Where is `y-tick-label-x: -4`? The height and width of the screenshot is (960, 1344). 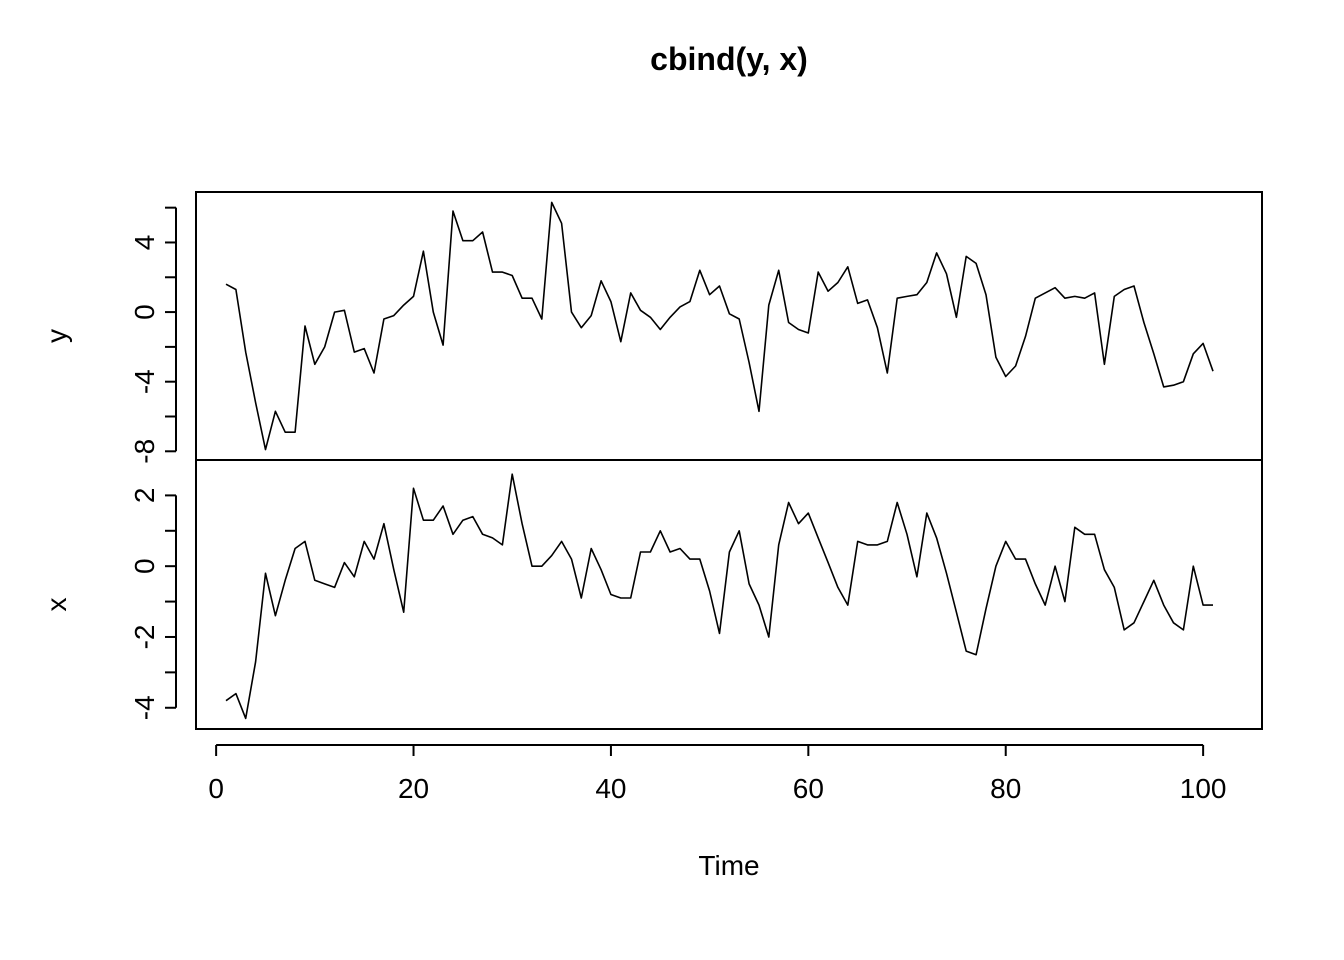 y-tick-label-x: -4 is located at coordinates (144, 707).